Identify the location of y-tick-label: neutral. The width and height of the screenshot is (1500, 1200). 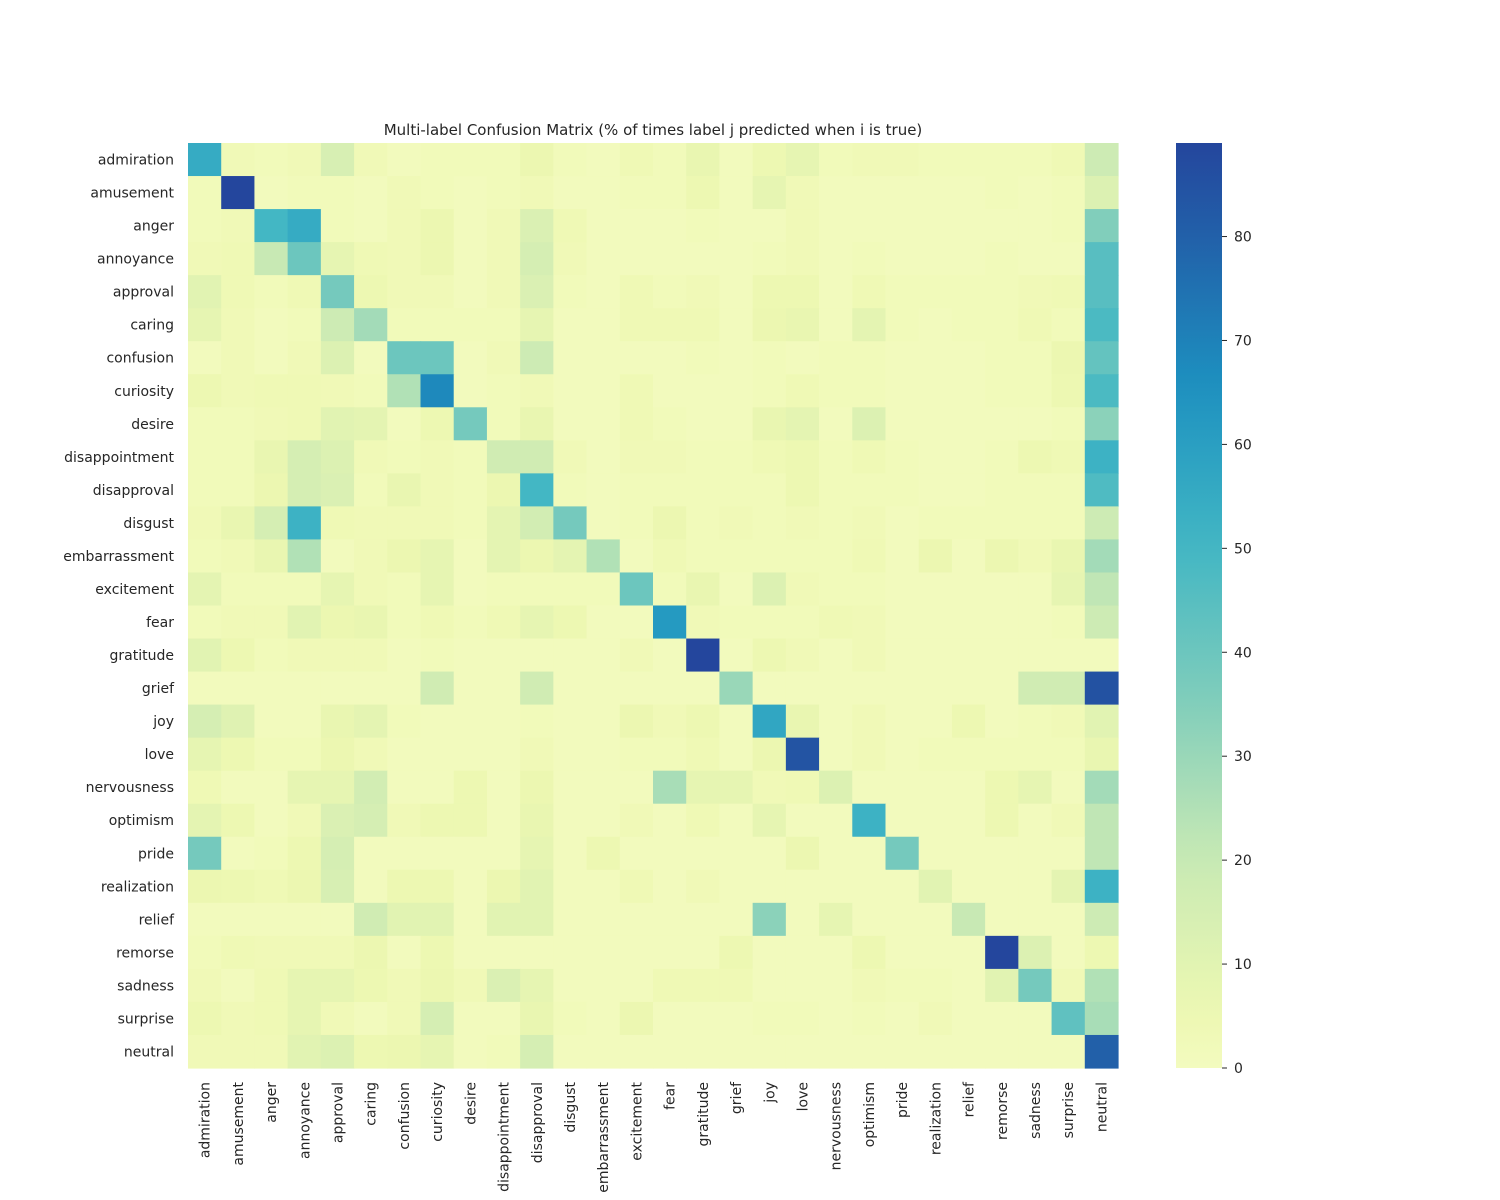
(149, 1052).